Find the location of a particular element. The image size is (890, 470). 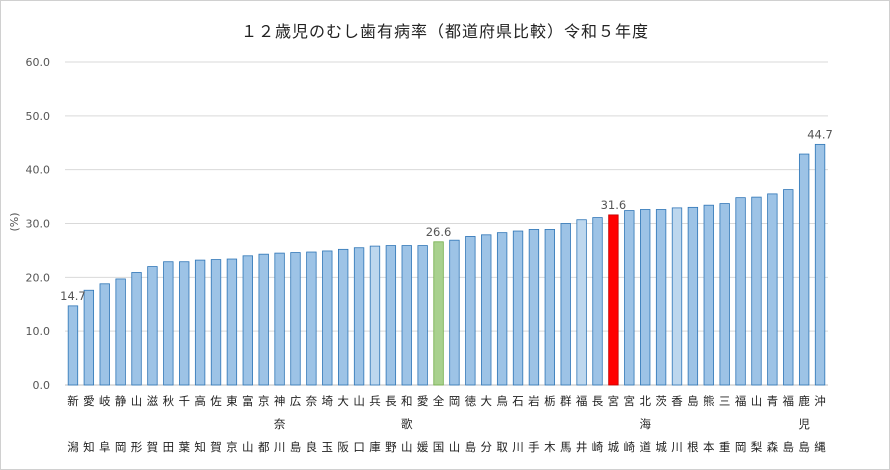

y-axis-ticks: 0.0 10.0 20.0 30.0 40.0 50.0 60.0 is located at coordinates (38, 224).